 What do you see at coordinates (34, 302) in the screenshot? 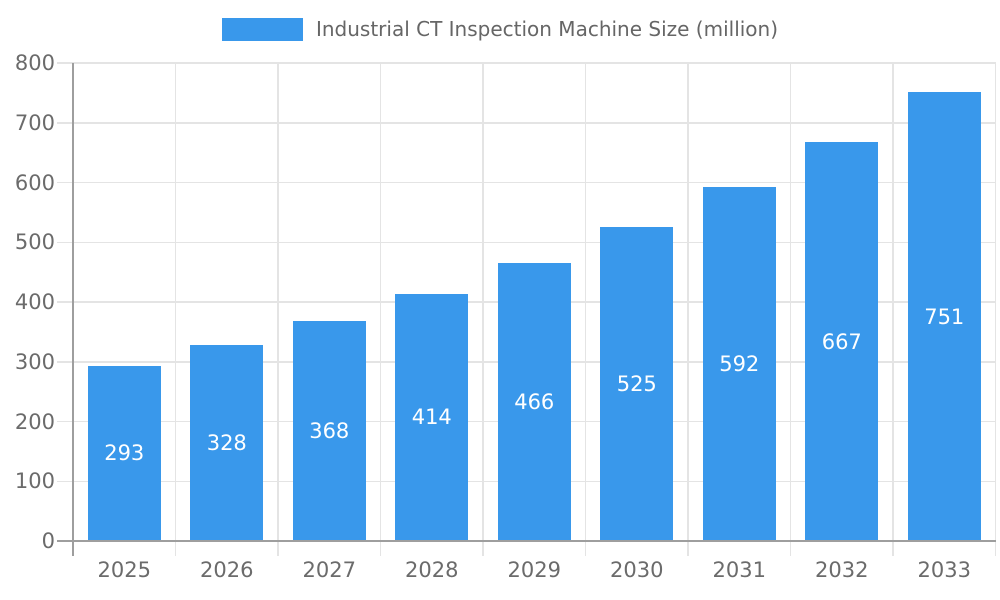
I see `y-tick-label: 400` at bounding box center [34, 302].